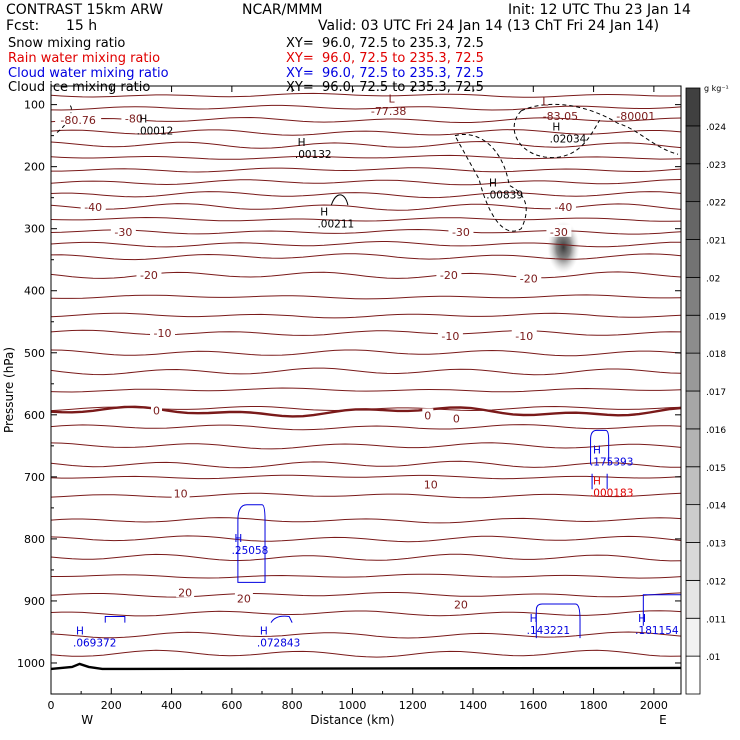 The height and width of the screenshot is (740, 740). Describe the element at coordinates (85, 10) in the screenshot. I see `model-title: CONTRAST 15km ARW` at that location.